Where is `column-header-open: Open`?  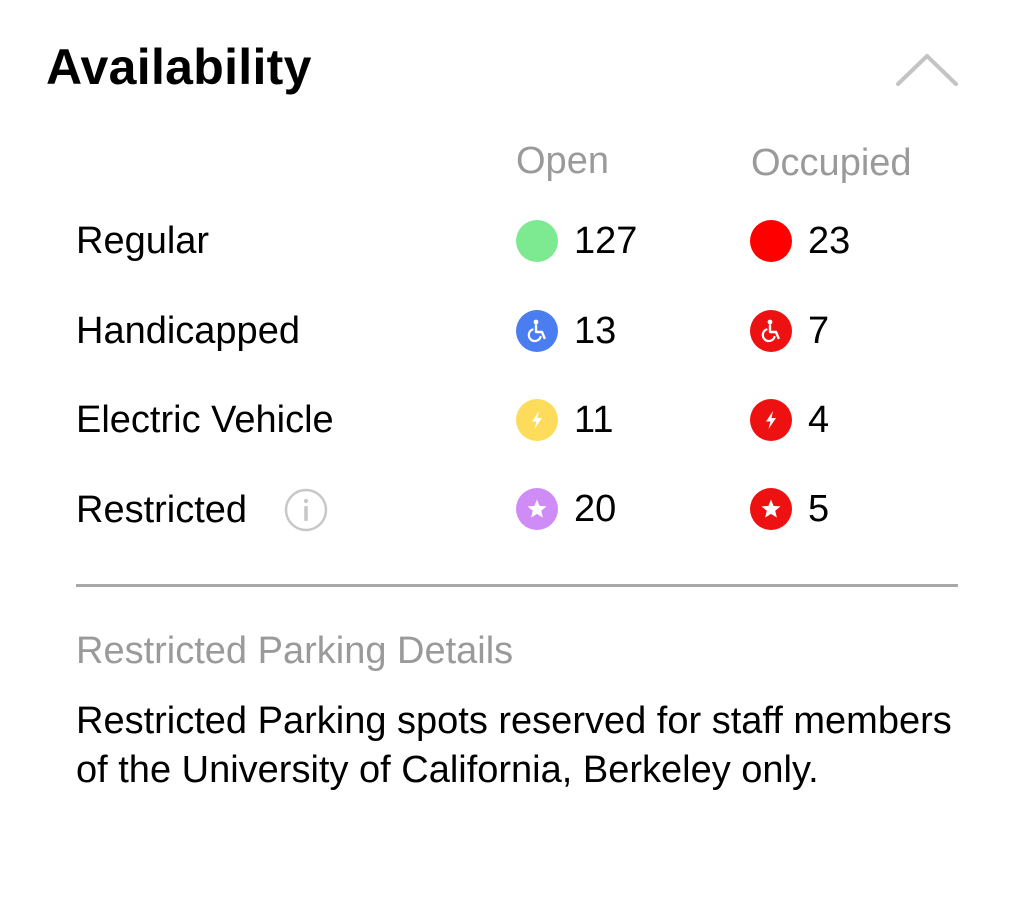 column-header-open: Open is located at coordinates (562, 161).